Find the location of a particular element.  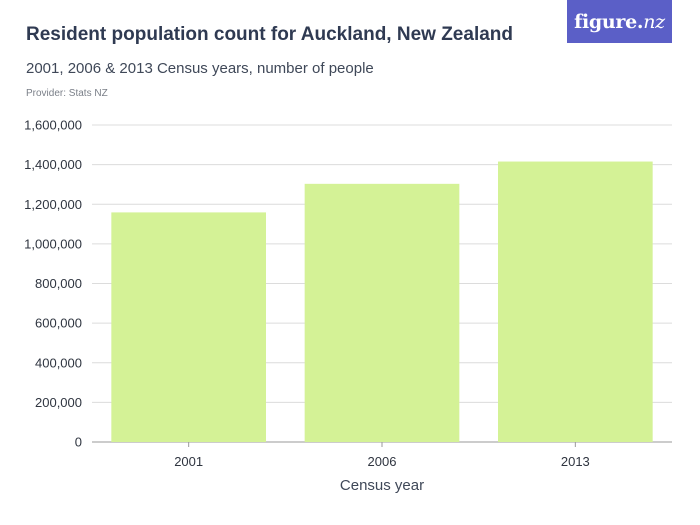

x-axis-ticks: 2001 2006 2013 is located at coordinates (382, 455).